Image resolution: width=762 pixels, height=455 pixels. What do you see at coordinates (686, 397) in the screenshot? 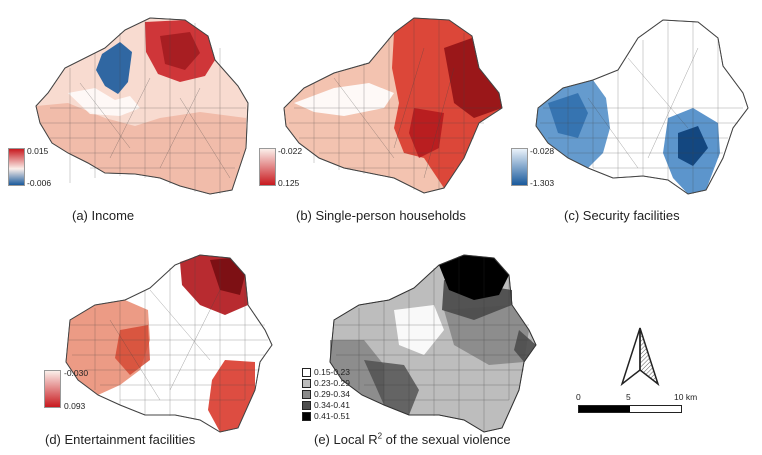
I see `scale-label-10km: 10 km` at bounding box center [686, 397].